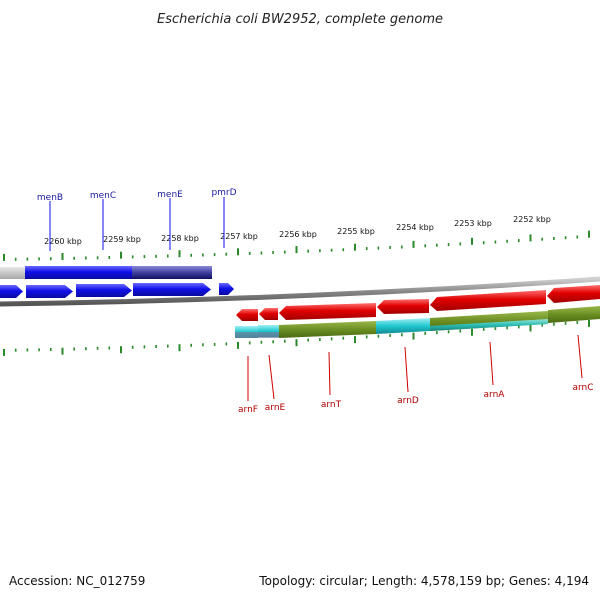 The width and height of the screenshot is (600, 600). I want to click on forward-feature-track, so click(106, 272).